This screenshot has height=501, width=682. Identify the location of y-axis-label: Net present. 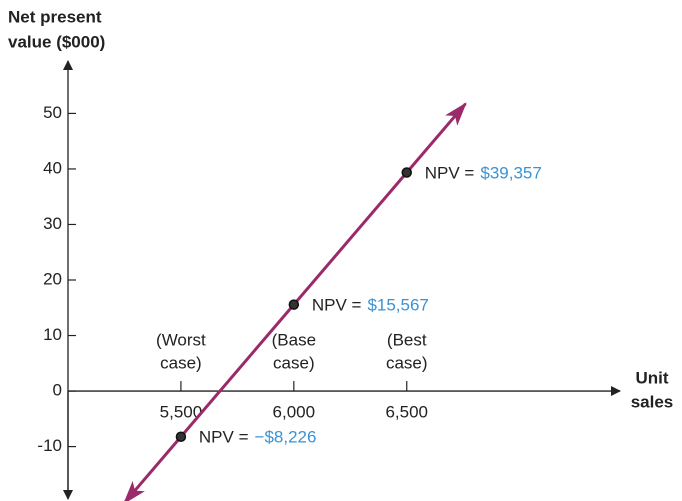
(55, 16).